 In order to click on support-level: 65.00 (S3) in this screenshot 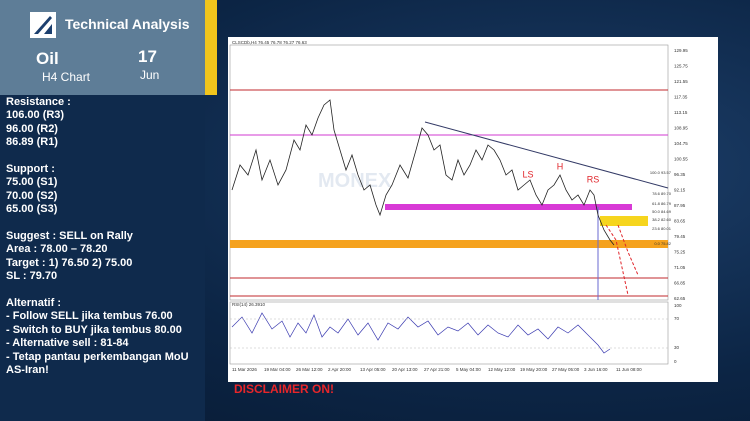, I will do `click(32, 209)`.